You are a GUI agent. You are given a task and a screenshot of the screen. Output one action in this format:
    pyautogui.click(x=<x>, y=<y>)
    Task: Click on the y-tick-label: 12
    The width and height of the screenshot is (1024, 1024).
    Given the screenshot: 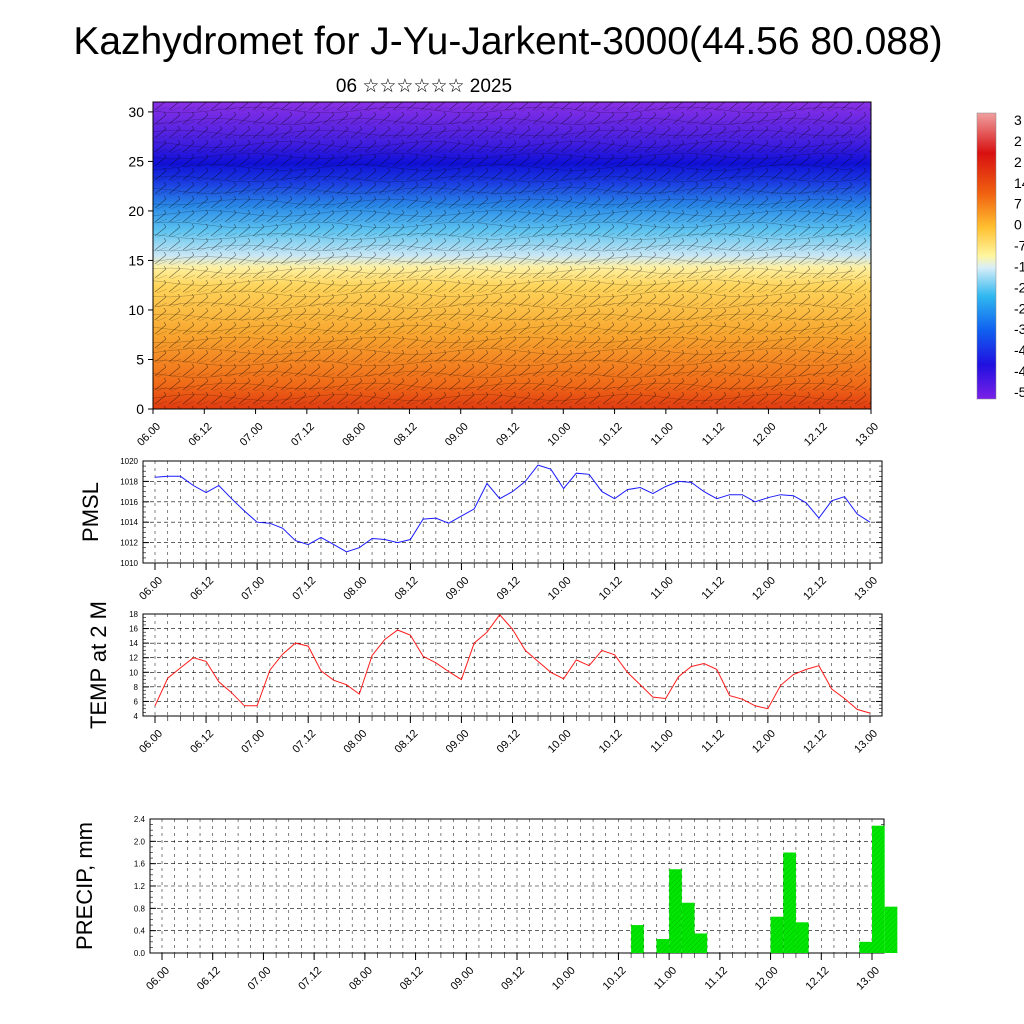 What is the action you would take?
    pyautogui.click(x=133, y=658)
    